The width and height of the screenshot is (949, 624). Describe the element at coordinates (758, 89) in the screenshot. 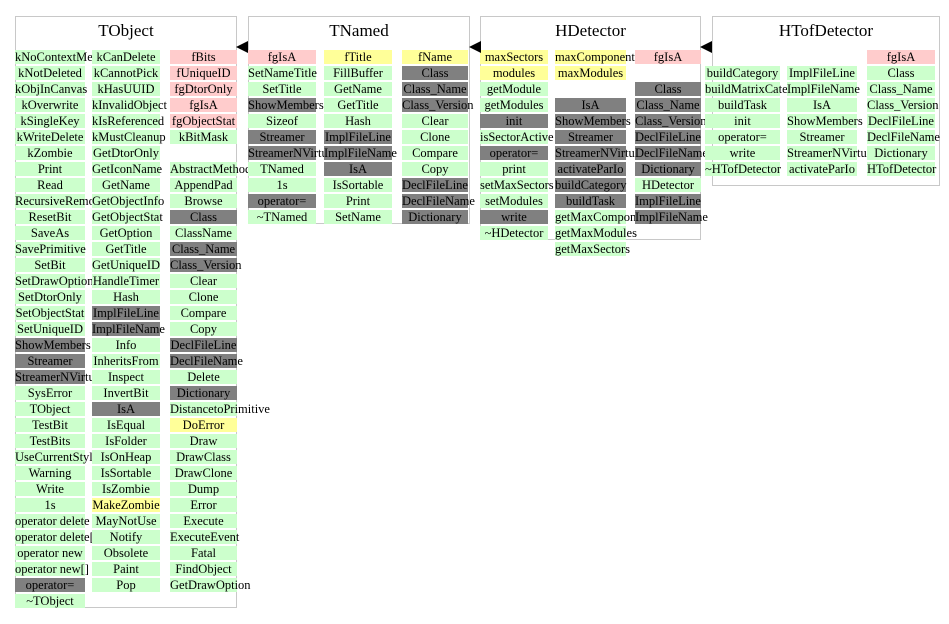

I see `member-cell: buildMatrixCategory` at that location.